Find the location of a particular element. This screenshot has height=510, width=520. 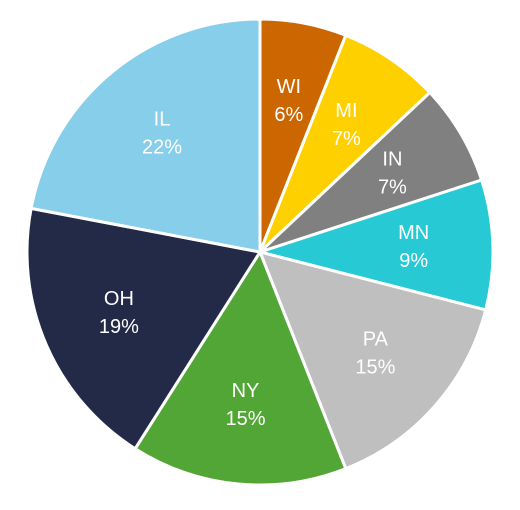

slice-value-il: 22% is located at coordinates (162, 148).